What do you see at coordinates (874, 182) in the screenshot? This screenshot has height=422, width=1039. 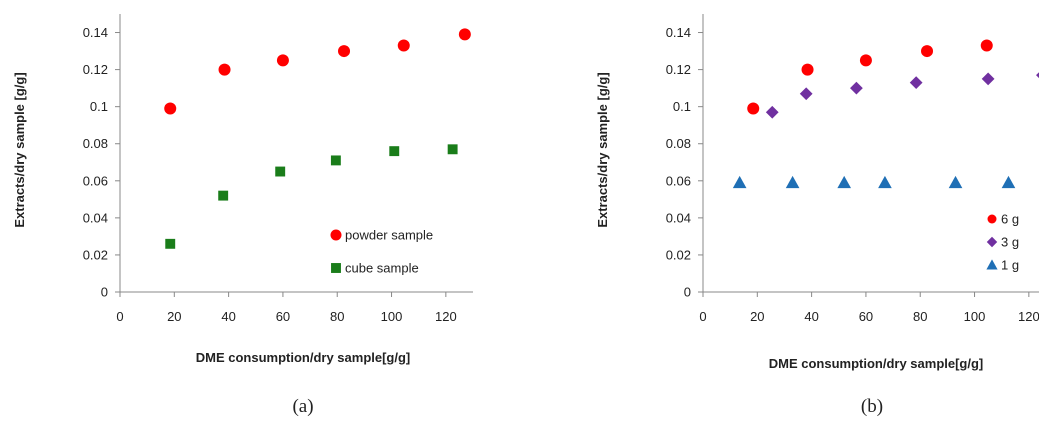 I see `series-1-g` at bounding box center [874, 182].